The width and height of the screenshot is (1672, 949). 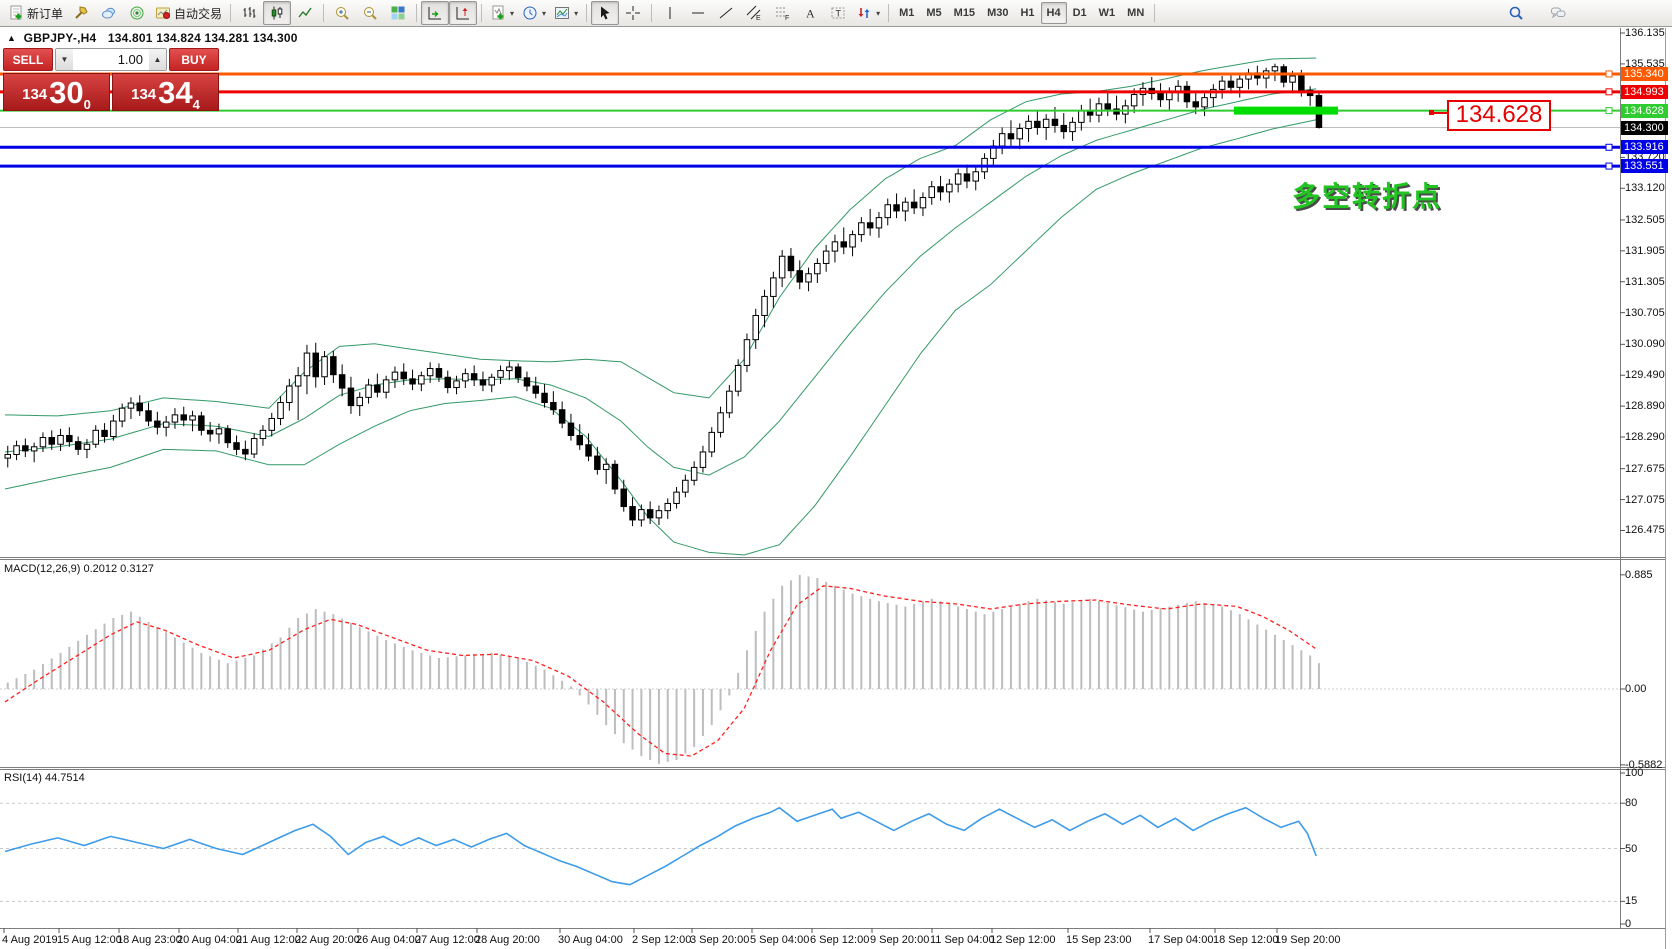 I want to click on text-label-icon: T, so click(x=838, y=13).